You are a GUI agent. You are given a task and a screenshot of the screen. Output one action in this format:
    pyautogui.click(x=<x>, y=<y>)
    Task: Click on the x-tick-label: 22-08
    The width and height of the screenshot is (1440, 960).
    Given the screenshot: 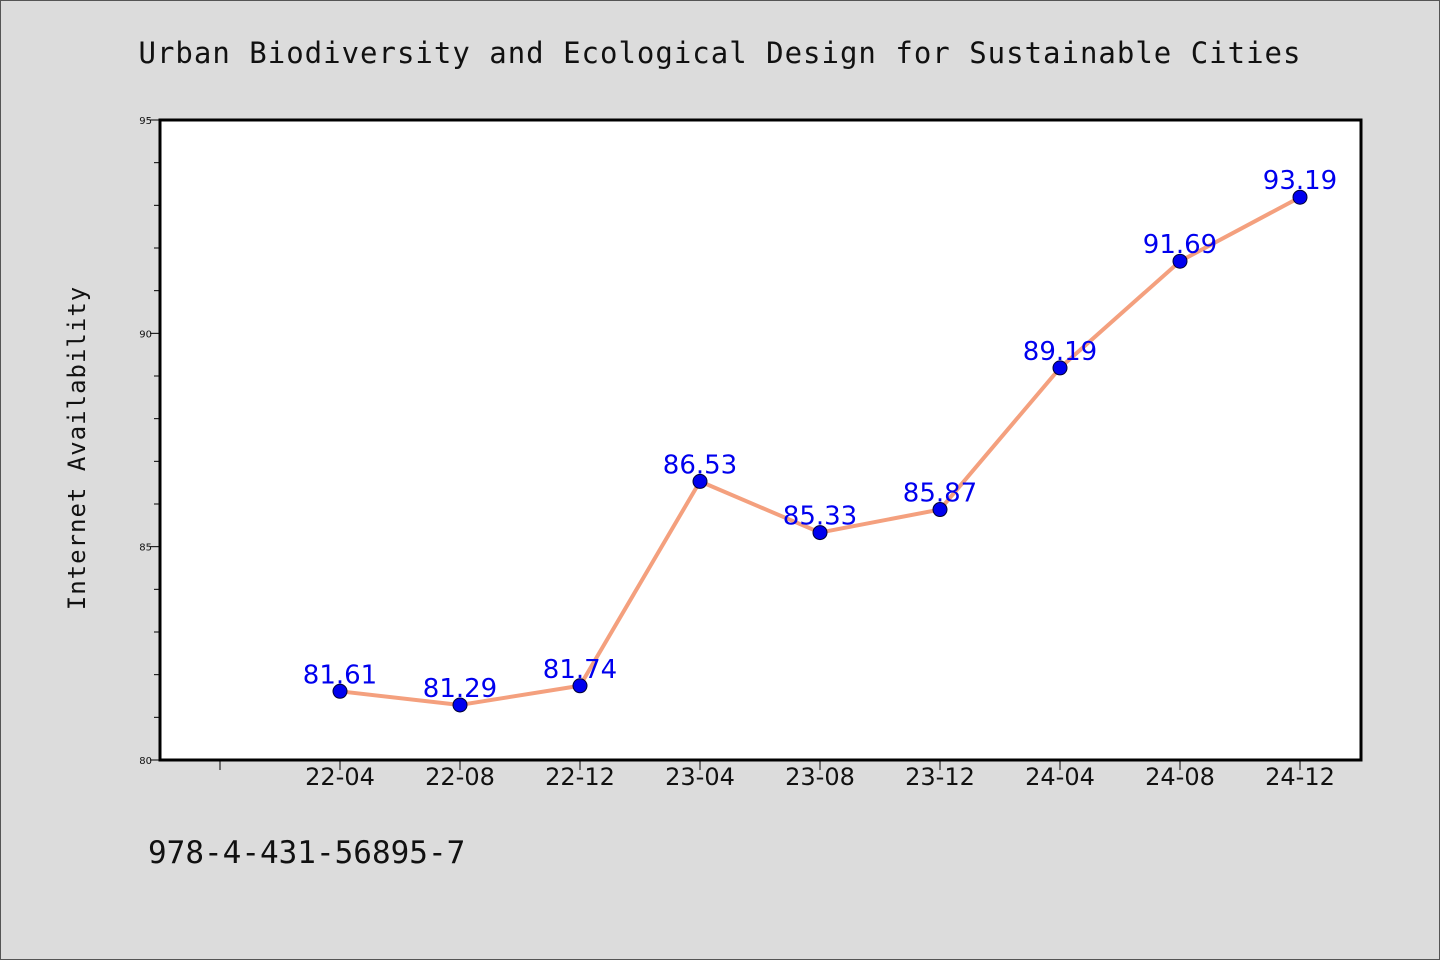 What is the action you would take?
    pyautogui.click(x=460, y=777)
    